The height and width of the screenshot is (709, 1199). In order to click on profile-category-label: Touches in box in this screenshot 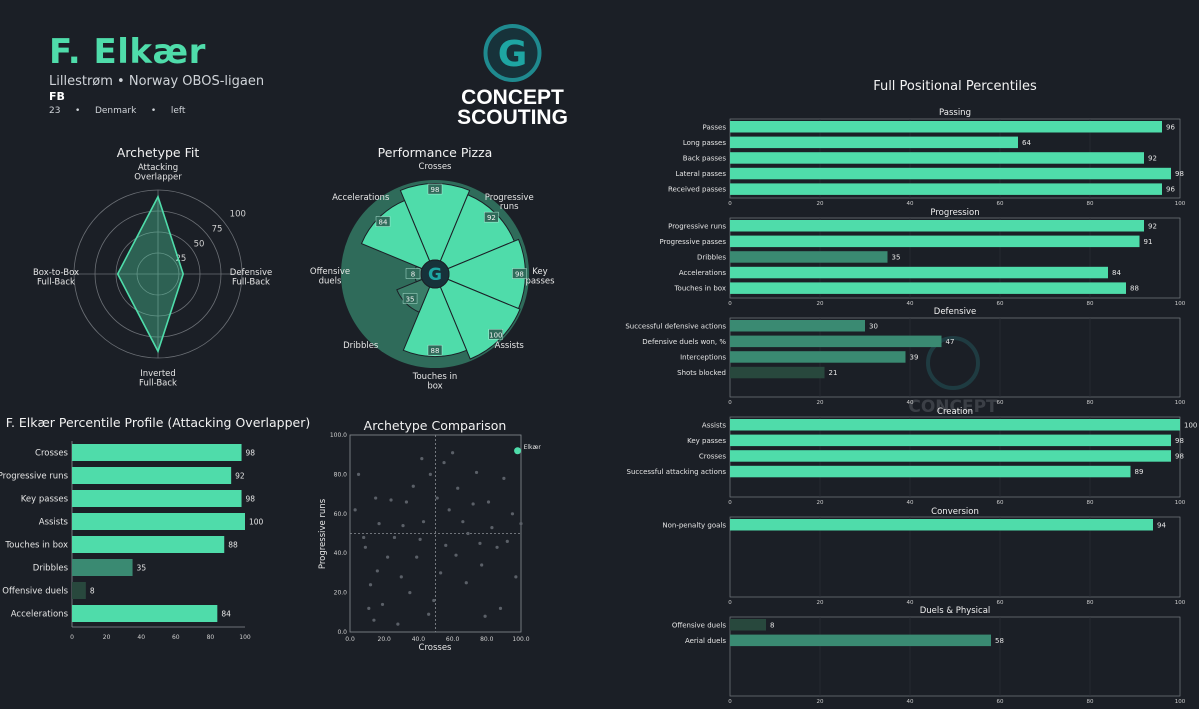, I will do `click(36, 546)`.